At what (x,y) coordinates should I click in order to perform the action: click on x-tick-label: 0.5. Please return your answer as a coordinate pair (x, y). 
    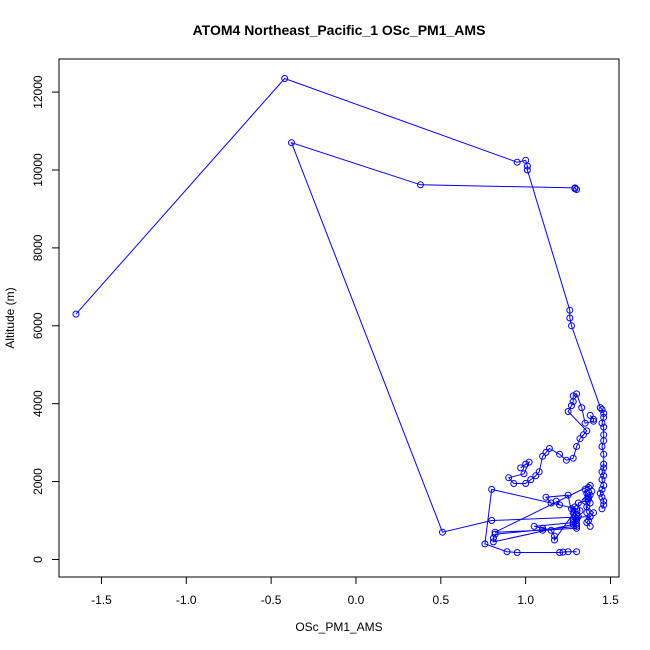
    Looking at the image, I should click on (440, 600).